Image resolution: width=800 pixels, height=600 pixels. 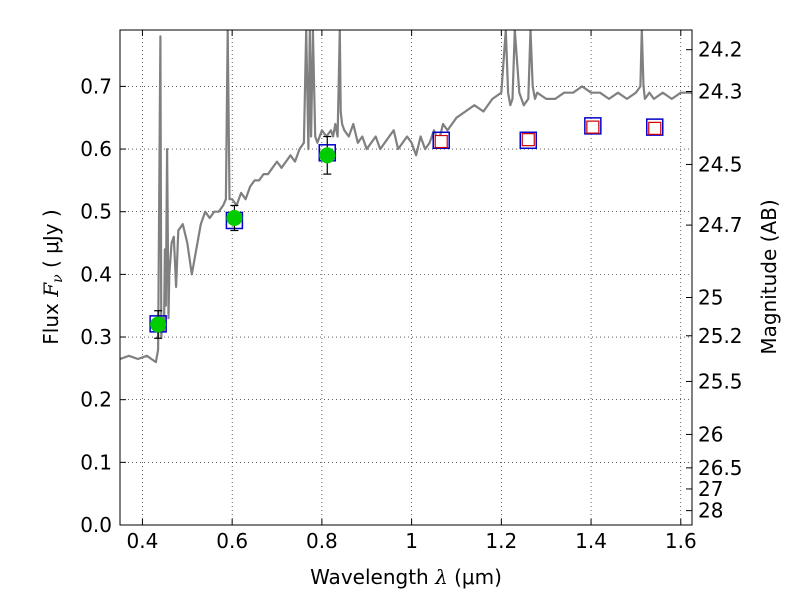 I want to click on magnitude-axis-title: Magnitude (AB), so click(x=769, y=276).